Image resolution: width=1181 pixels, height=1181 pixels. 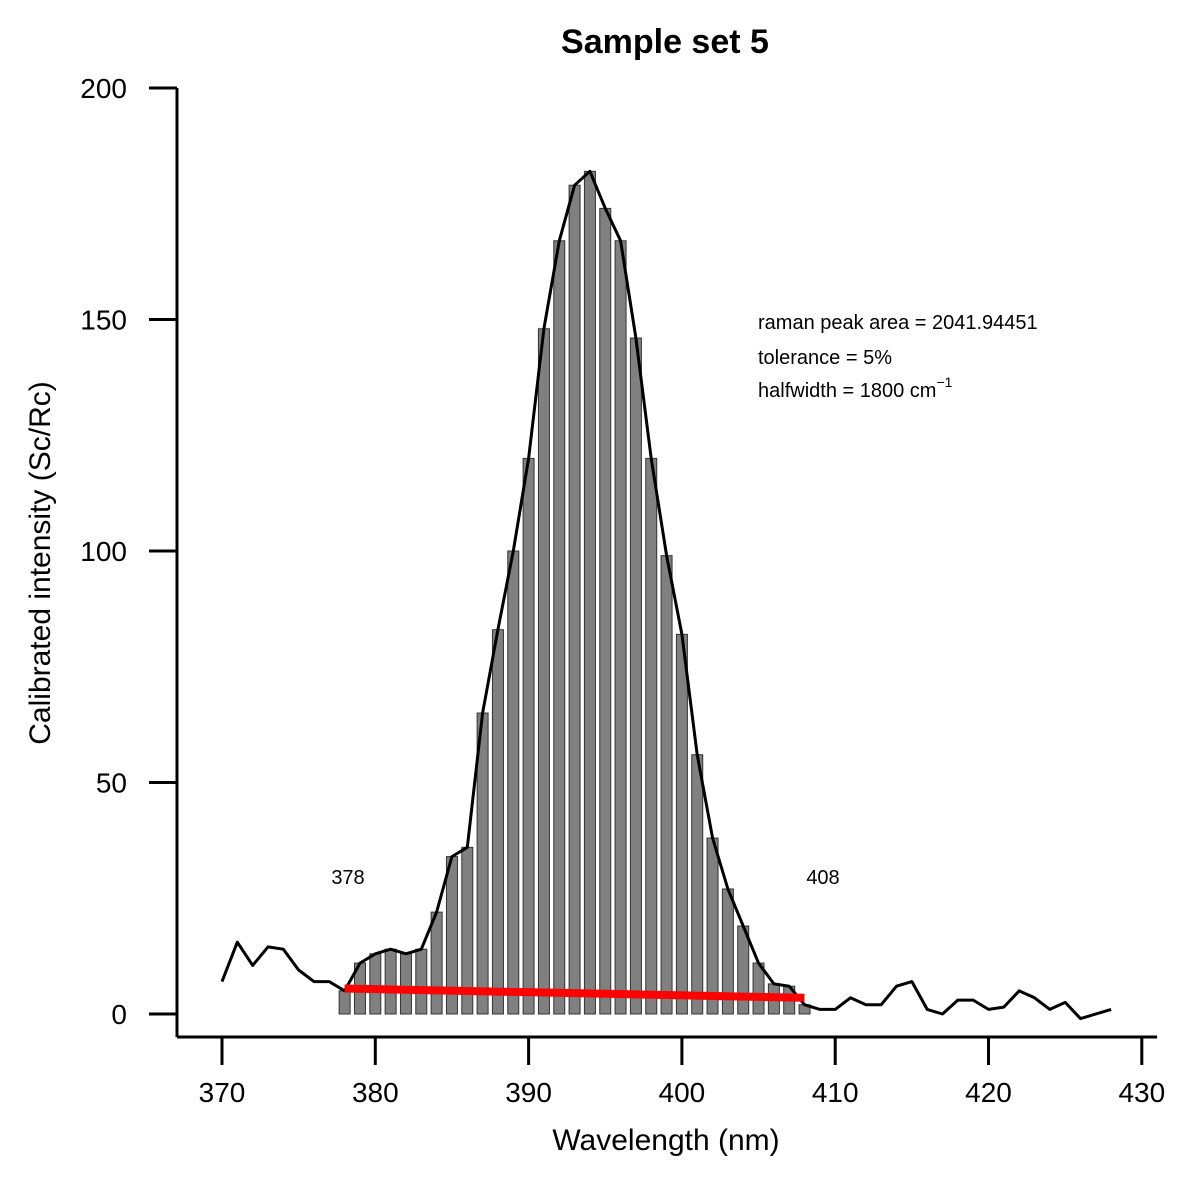 I want to click on x-tick-label: 420, so click(x=988, y=1092).